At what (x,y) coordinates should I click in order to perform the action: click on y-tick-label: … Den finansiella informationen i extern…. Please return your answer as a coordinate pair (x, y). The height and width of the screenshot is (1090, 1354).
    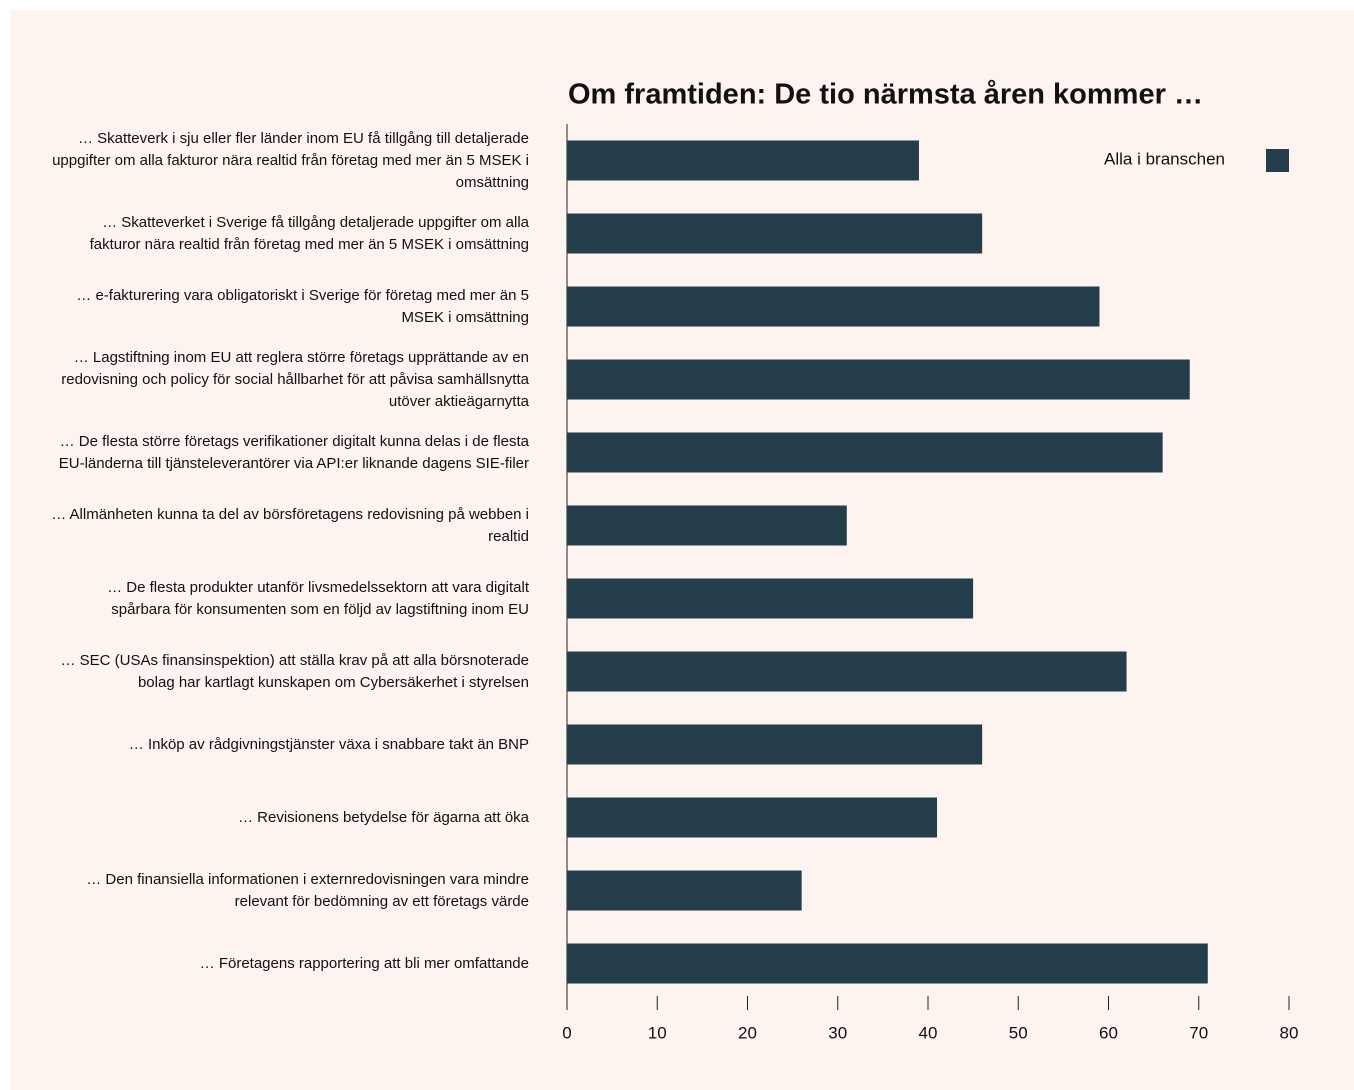
    Looking at the image, I should click on (307, 890).